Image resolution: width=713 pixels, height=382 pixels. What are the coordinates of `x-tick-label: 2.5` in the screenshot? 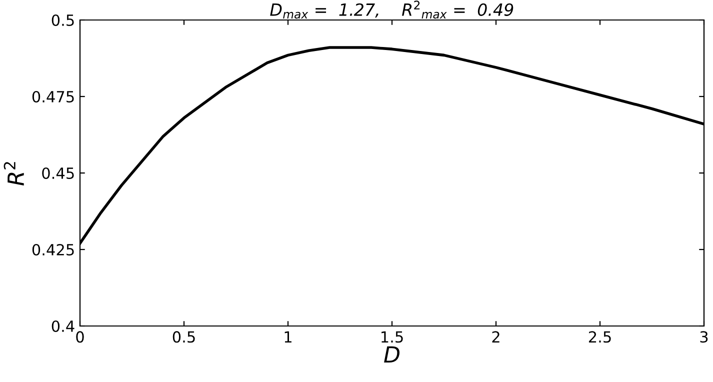 It's located at (599, 337).